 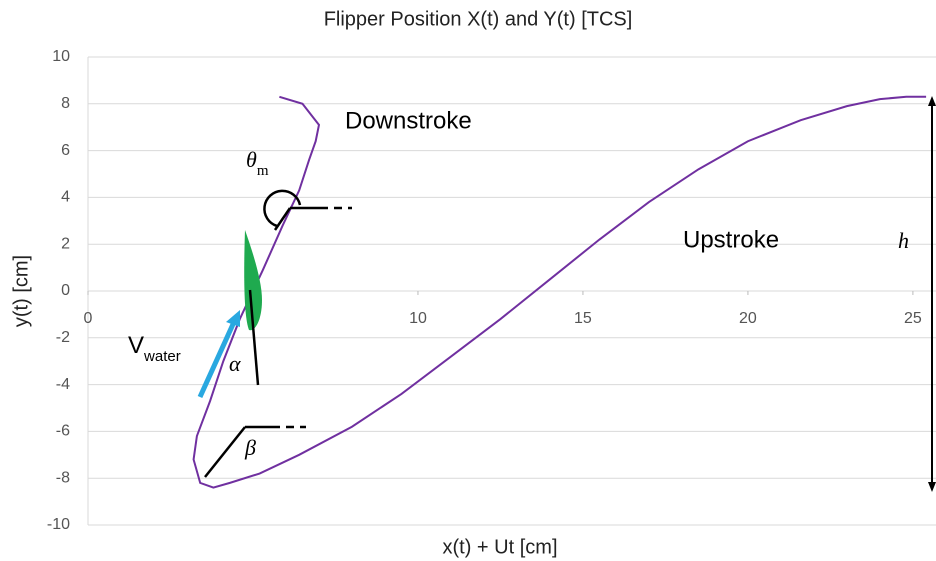 What do you see at coordinates (65, 197) in the screenshot?
I see `y-tick-label: 4` at bounding box center [65, 197].